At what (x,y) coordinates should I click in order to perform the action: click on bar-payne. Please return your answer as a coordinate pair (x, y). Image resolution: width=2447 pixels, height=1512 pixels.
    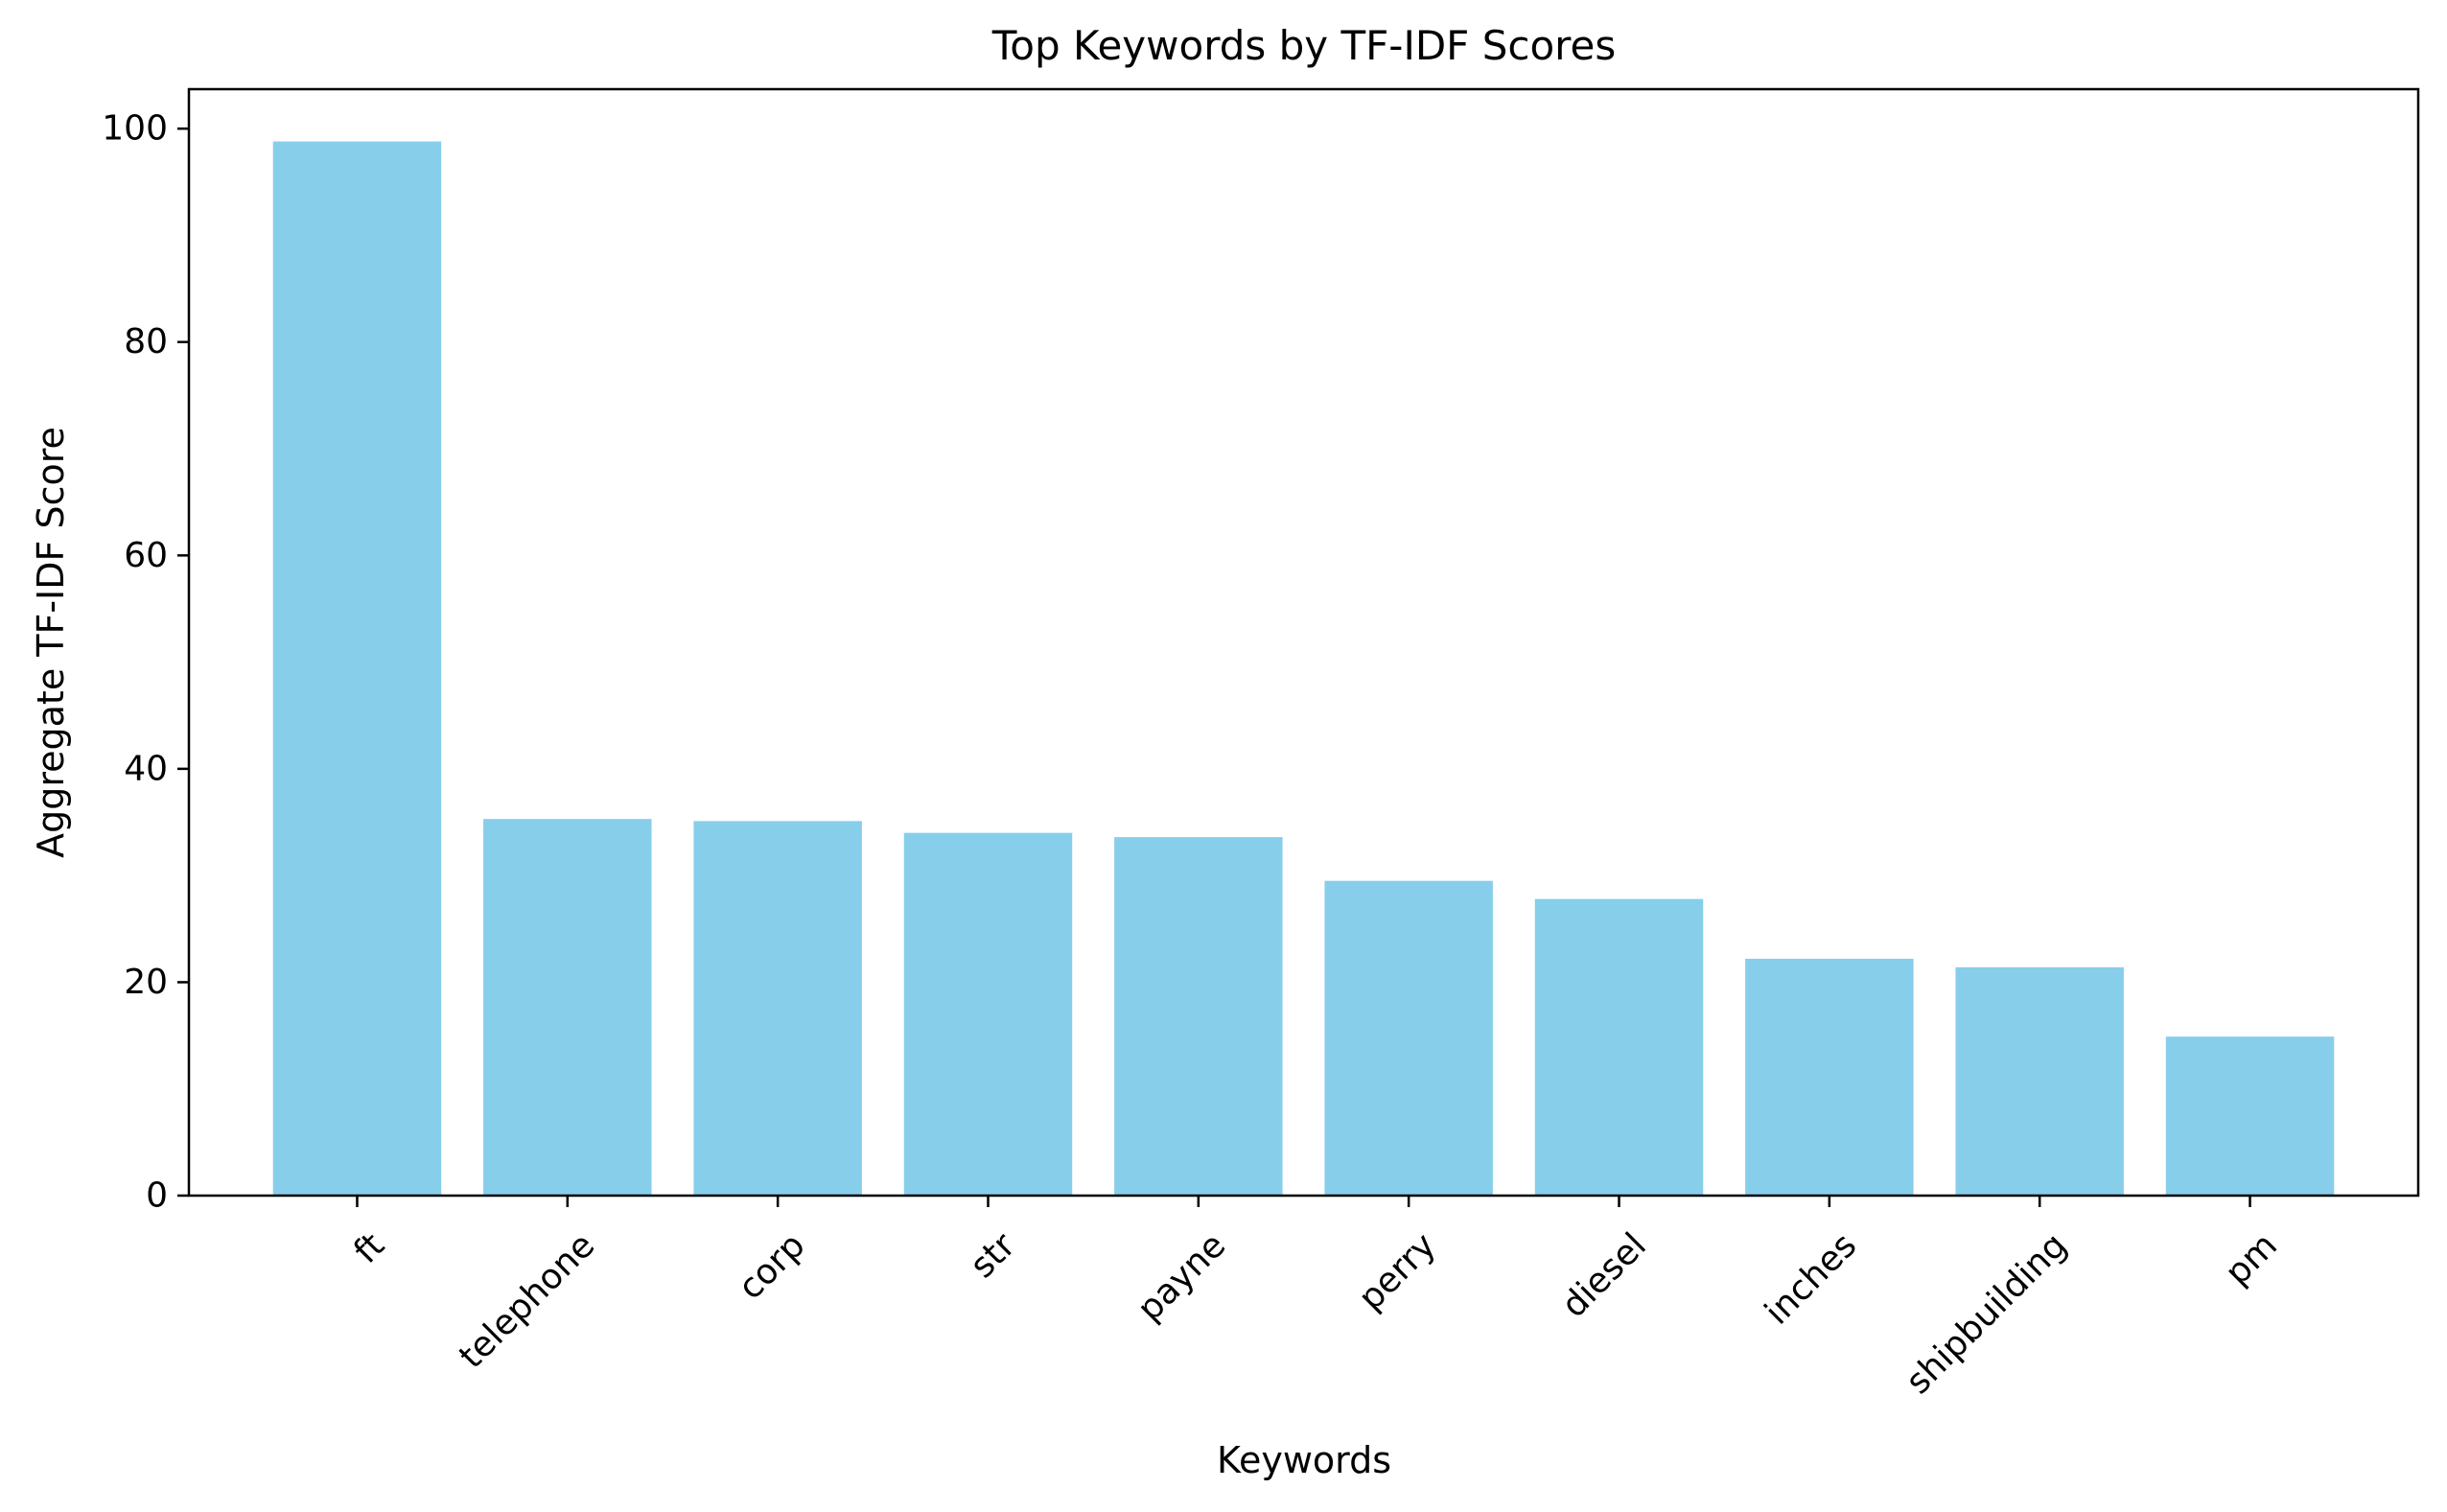
    Looking at the image, I should click on (1199, 1016).